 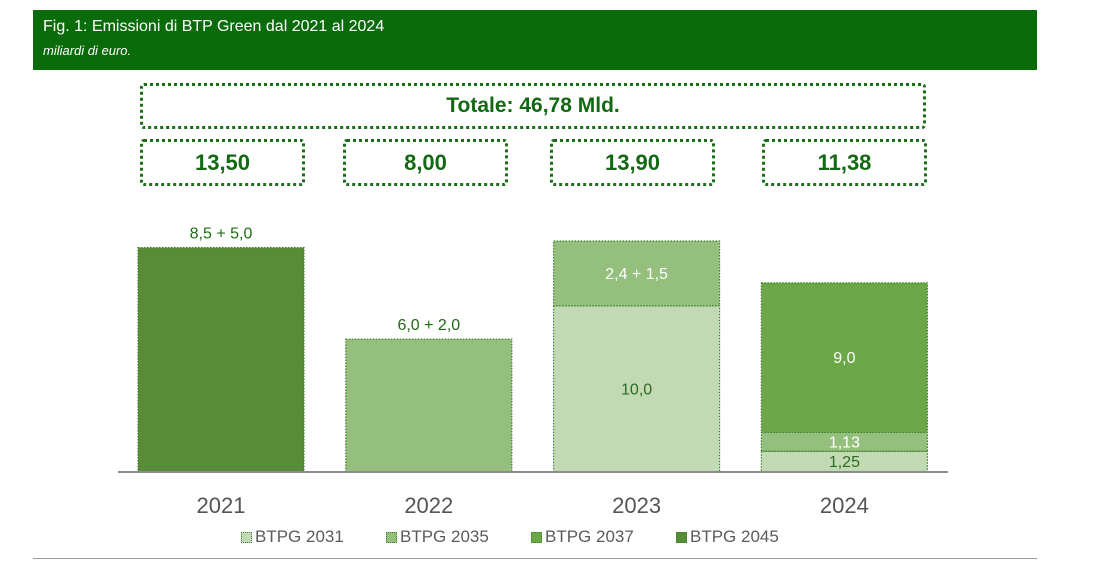 I want to click on bar-segment-btpg-2031-2023, so click(x=636, y=389).